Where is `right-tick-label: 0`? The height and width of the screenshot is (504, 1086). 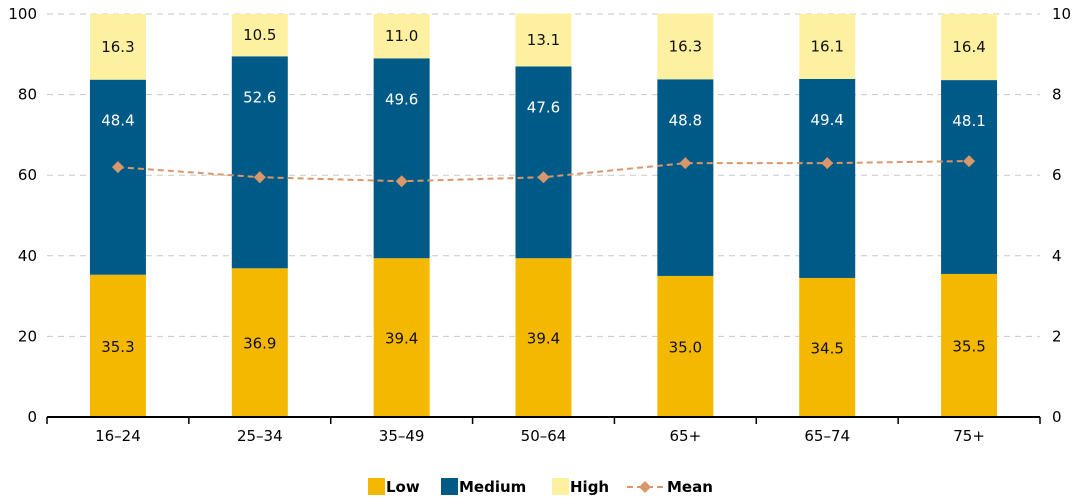
right-tick-label: 0 is located at coordinates (1057, 417).